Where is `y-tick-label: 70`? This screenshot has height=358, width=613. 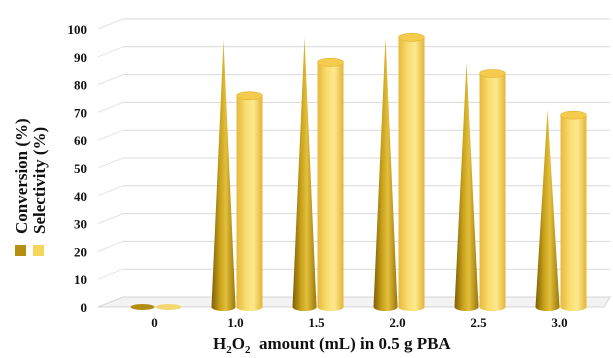 y-tick-label: 70 is located at coordinates (80, 112).